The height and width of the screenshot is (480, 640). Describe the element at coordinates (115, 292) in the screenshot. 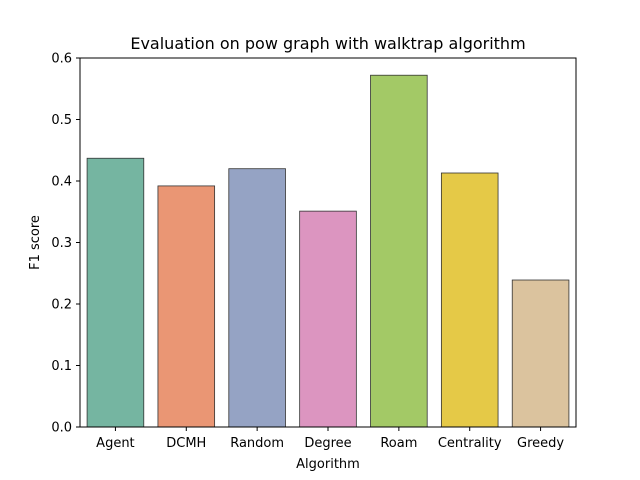

I see `bar-agent` at that location.